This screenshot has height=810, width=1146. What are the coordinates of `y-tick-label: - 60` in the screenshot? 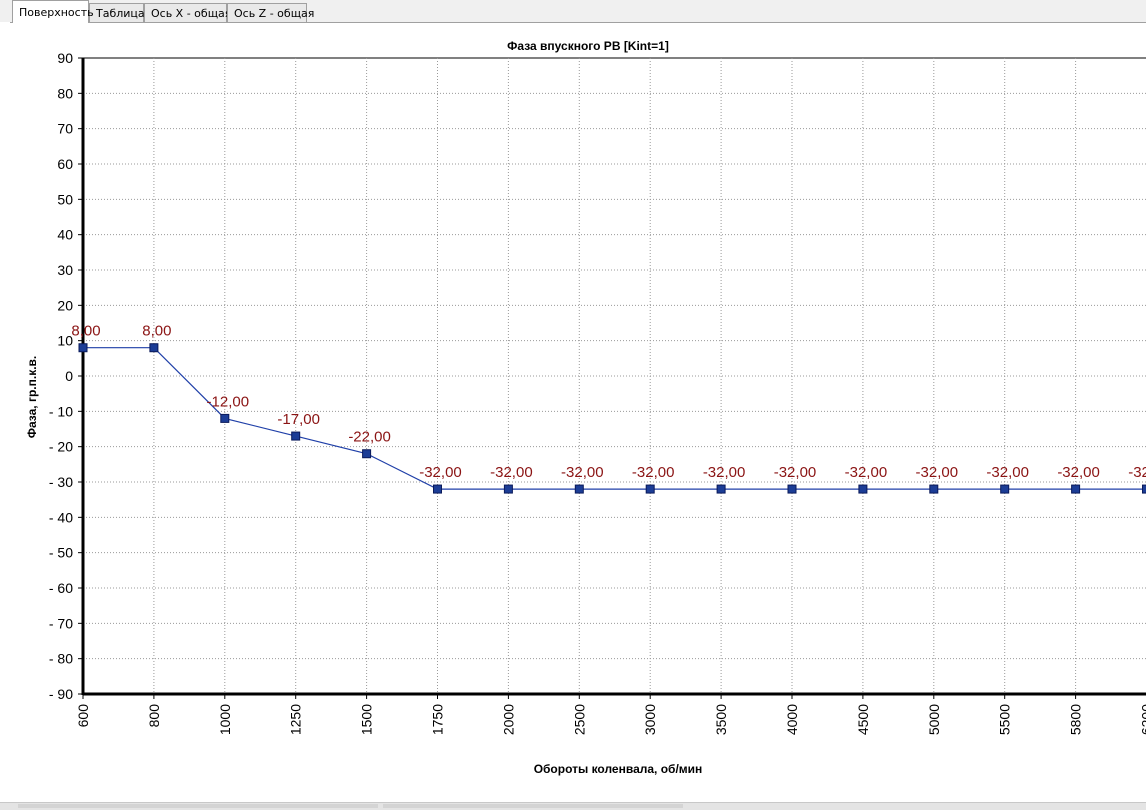 It's located at (61, 588).